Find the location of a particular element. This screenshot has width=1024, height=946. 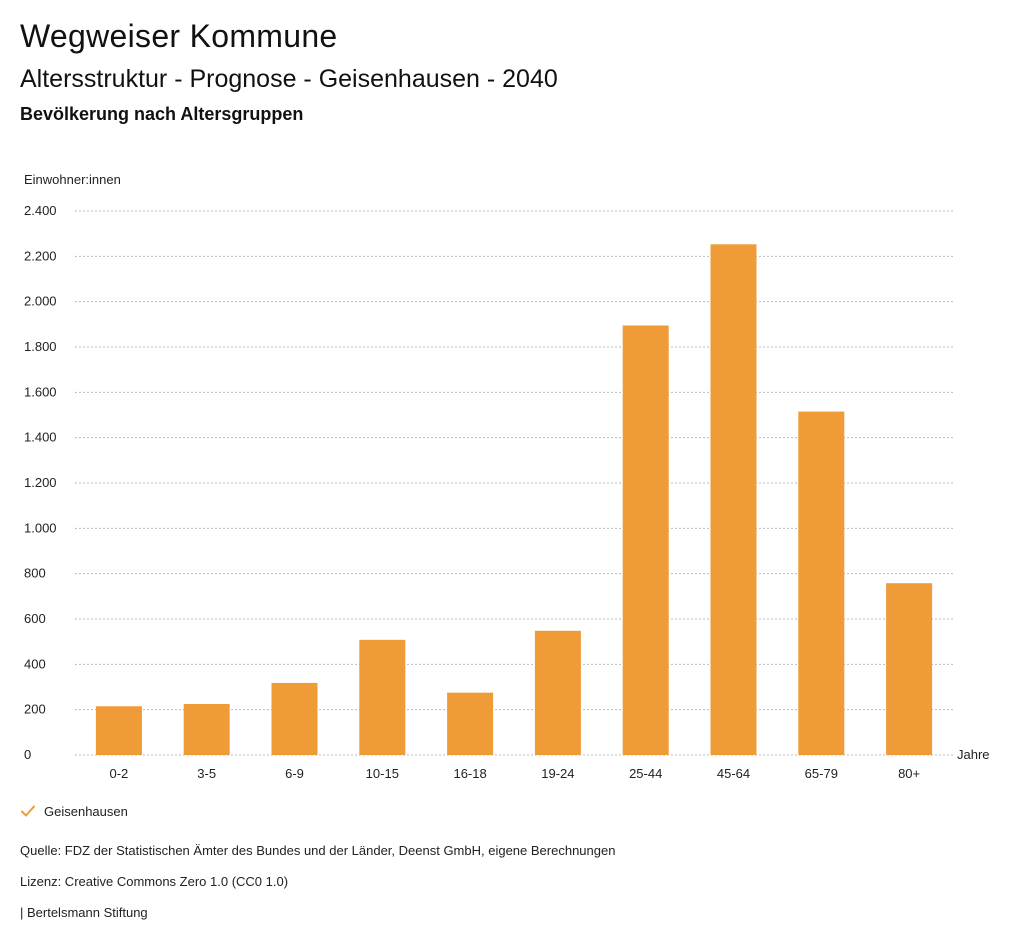

y-tick-label: 2.000 is located at coordinates (40, 301).